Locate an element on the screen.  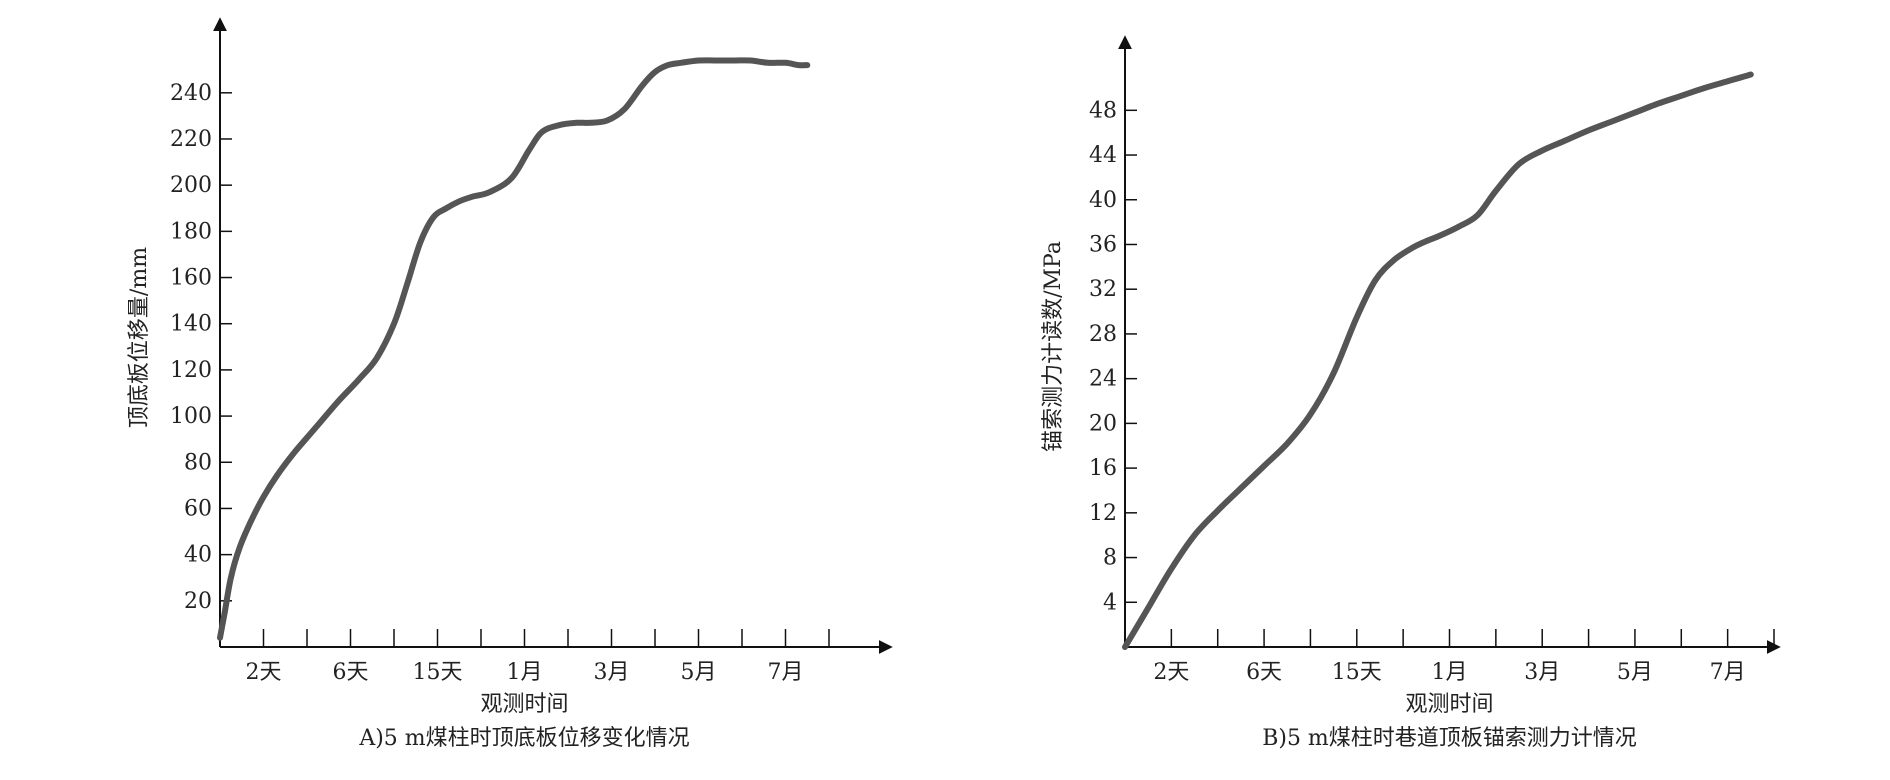
y-tick-label: 4 is located at coordinates (1110, 602).